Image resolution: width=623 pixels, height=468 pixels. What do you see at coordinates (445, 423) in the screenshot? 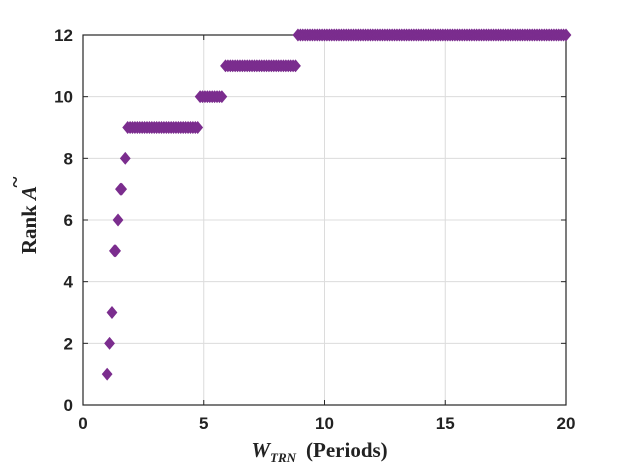
I see `x-tick-label: 15` at bounding box center [445, 423].